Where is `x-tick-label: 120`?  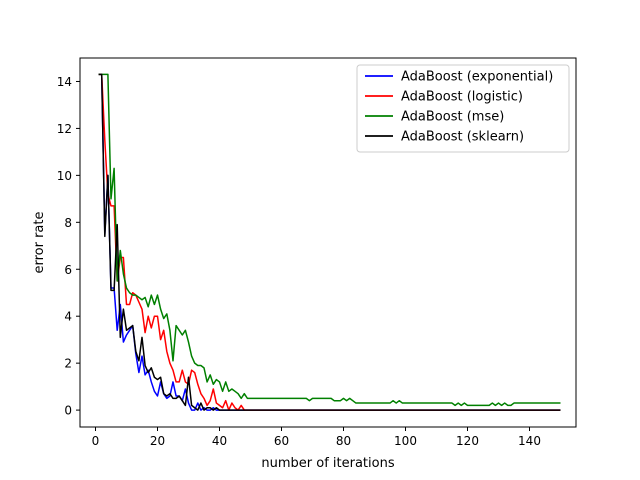
x-tick-label: 120 is located at coordinates (467, 441).